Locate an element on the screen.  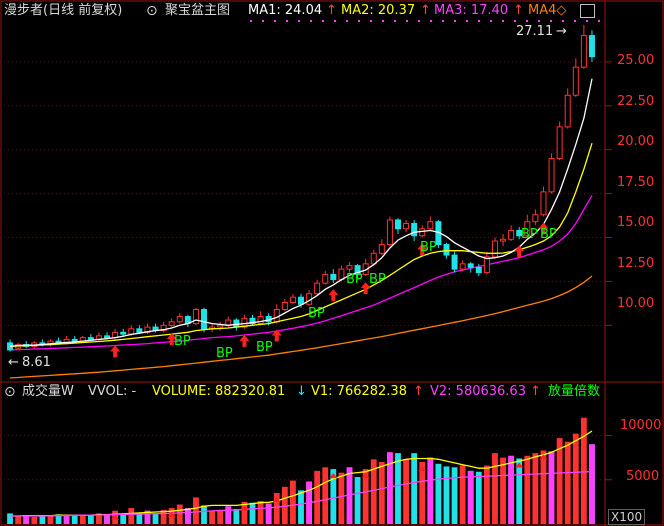
panel-toggle-icon is located at coordinates (587, 11).